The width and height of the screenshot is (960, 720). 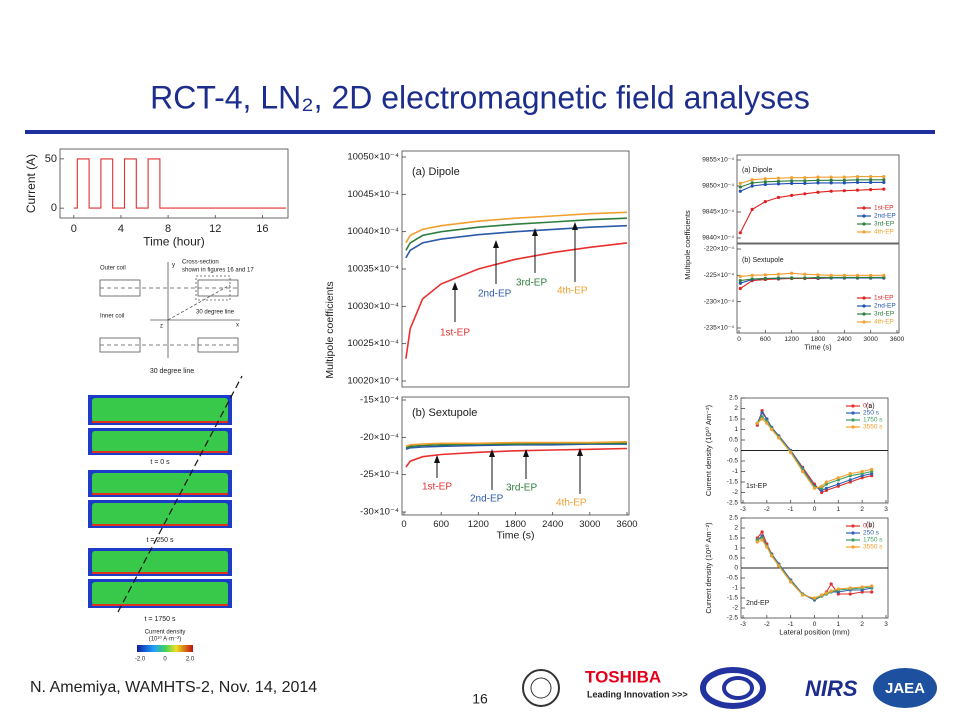 I want to click on y-tick-label: -1, so click(x=735, y=471).